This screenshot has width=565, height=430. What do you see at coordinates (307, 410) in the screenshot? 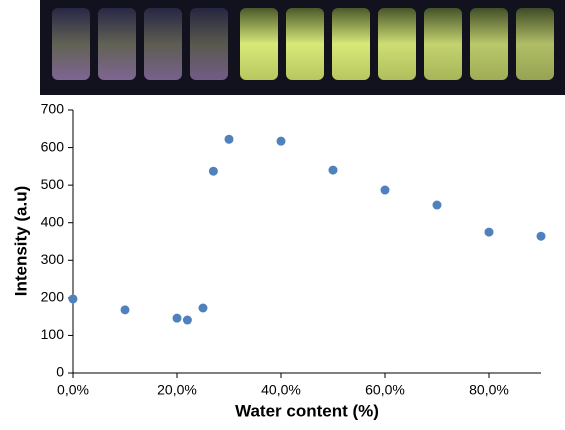
I see `x-axis-title: Water content (%)` at bounding box center [307, 410].